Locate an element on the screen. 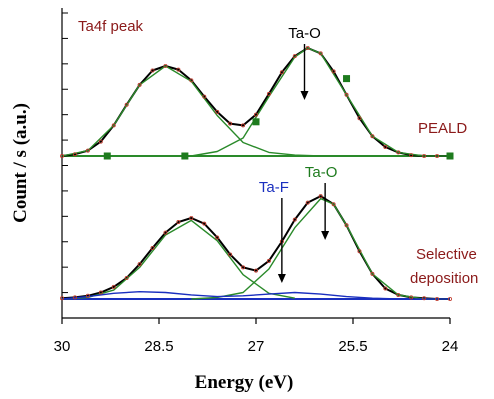  y-ticks is located at coordinates (65, 153).